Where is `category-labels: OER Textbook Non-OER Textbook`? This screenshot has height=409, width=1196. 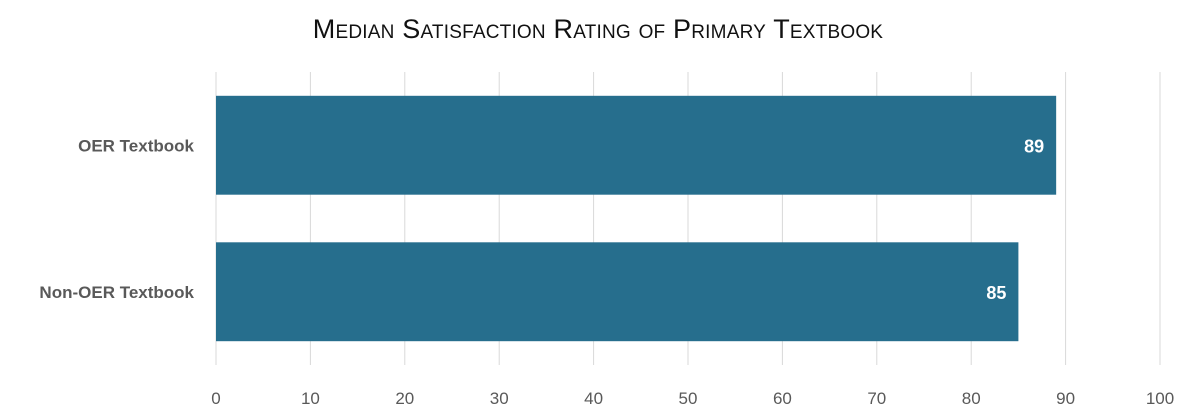
category-labels: OER Textbook Non-OER Textbook is located at coordinates (116, 219).